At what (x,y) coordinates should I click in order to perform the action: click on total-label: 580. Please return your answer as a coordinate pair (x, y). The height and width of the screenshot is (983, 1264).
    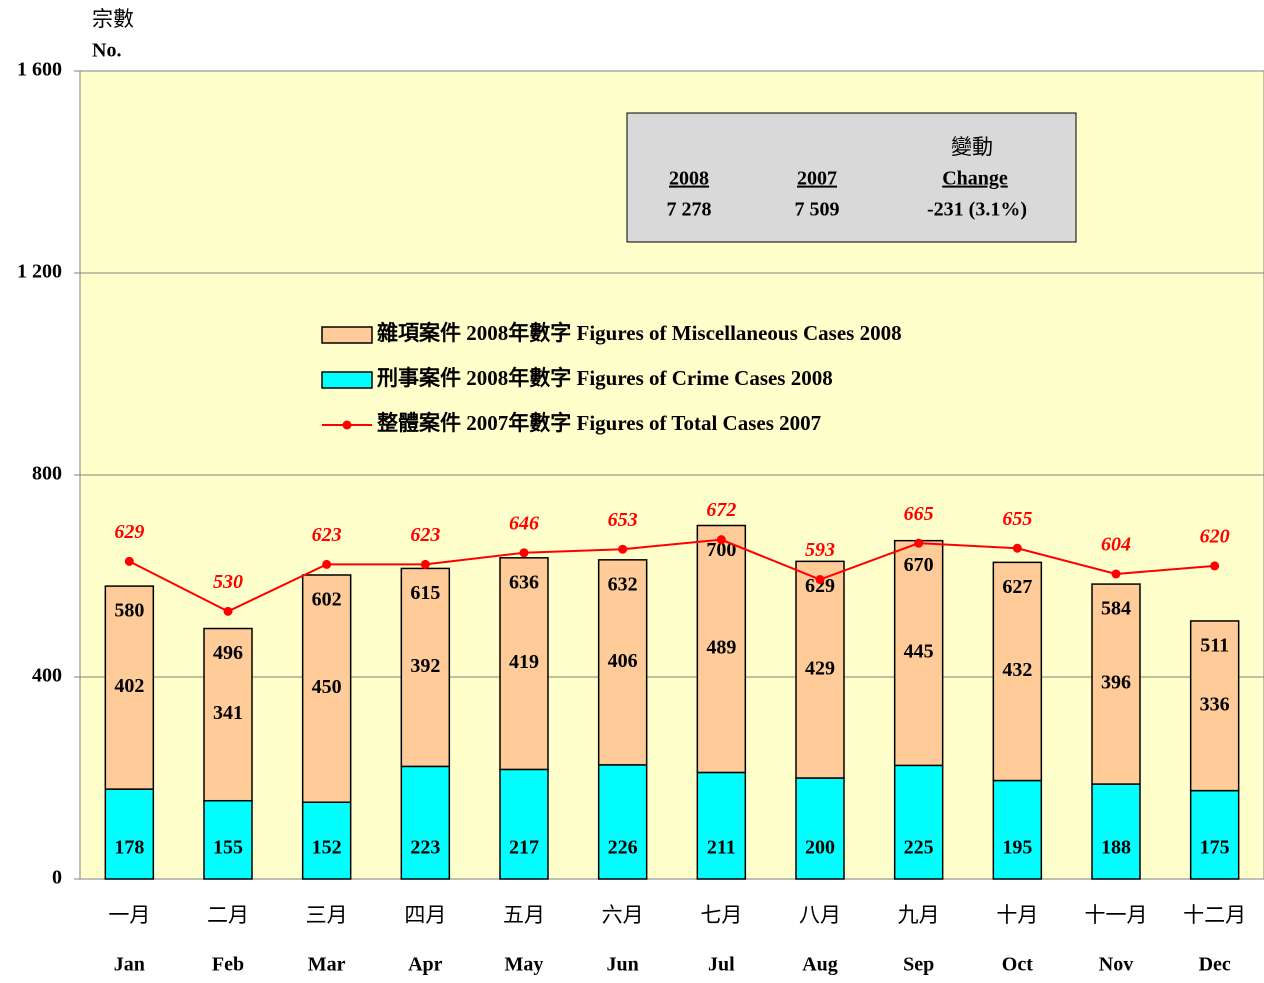
    Looking at the image, I should click on (129, 611).